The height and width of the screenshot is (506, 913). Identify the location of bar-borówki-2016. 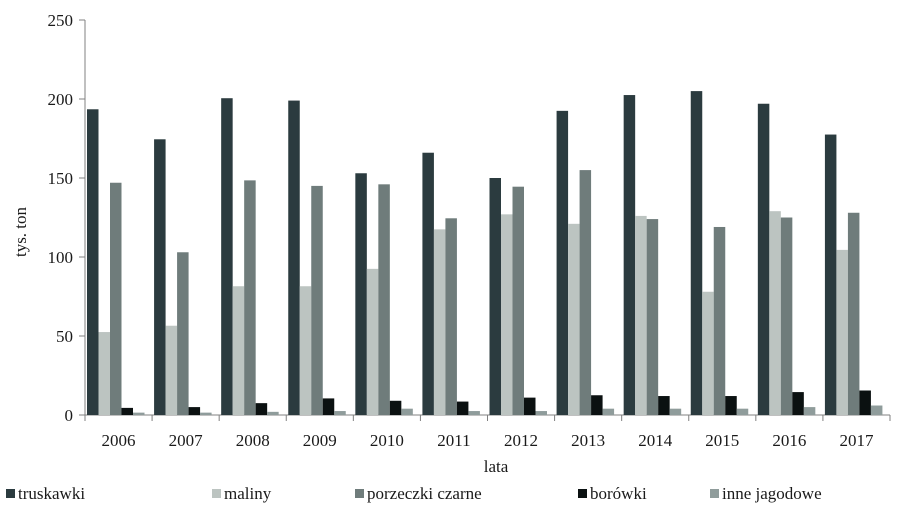
(798, 403).